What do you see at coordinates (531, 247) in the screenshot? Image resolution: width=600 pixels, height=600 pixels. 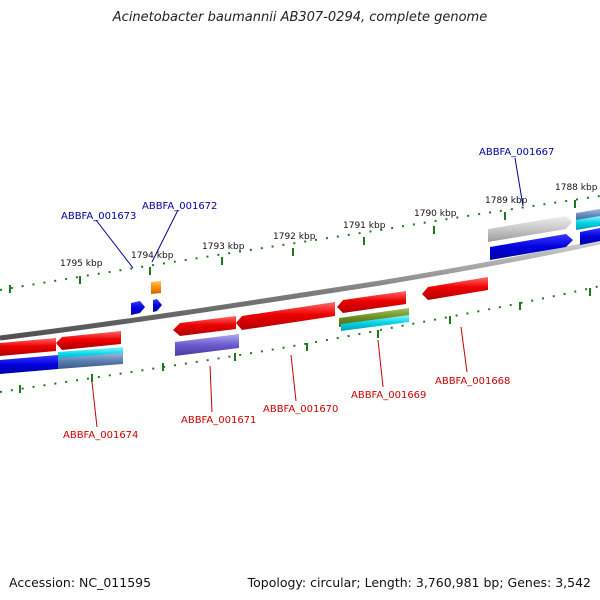 I see `gene-ABBFA_001667-blue` at bounding box center [531, 247].